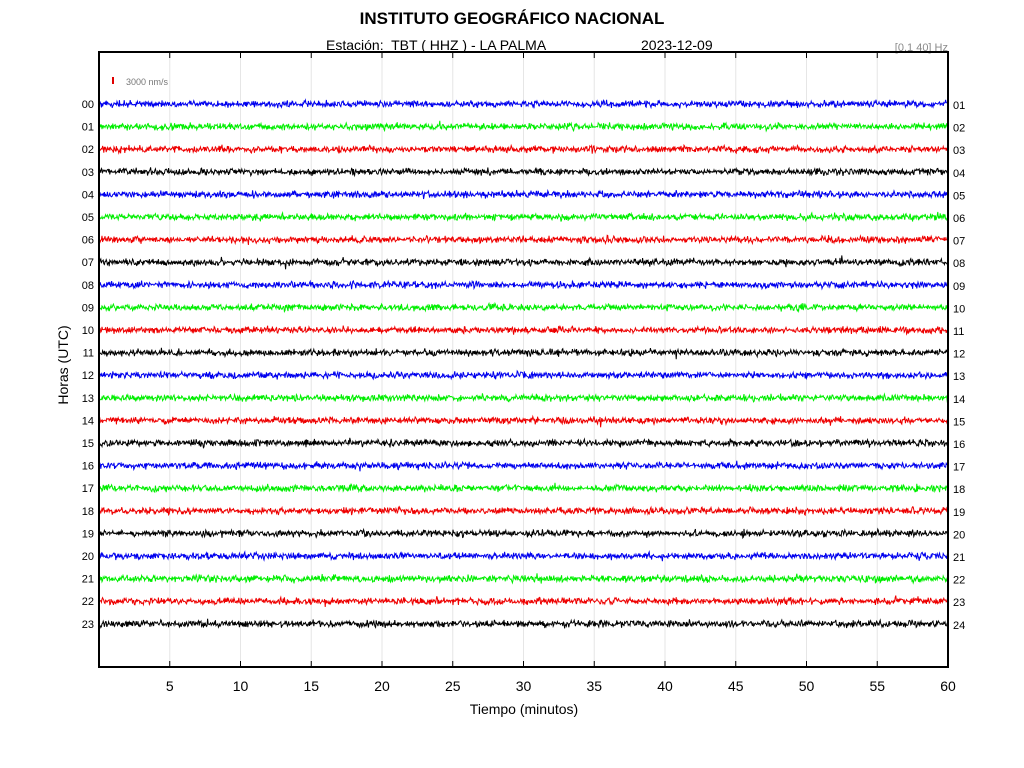  Describe the element at coordinates (877, 686) in the screenshot. I see `x-tick-label: 55` at that location.